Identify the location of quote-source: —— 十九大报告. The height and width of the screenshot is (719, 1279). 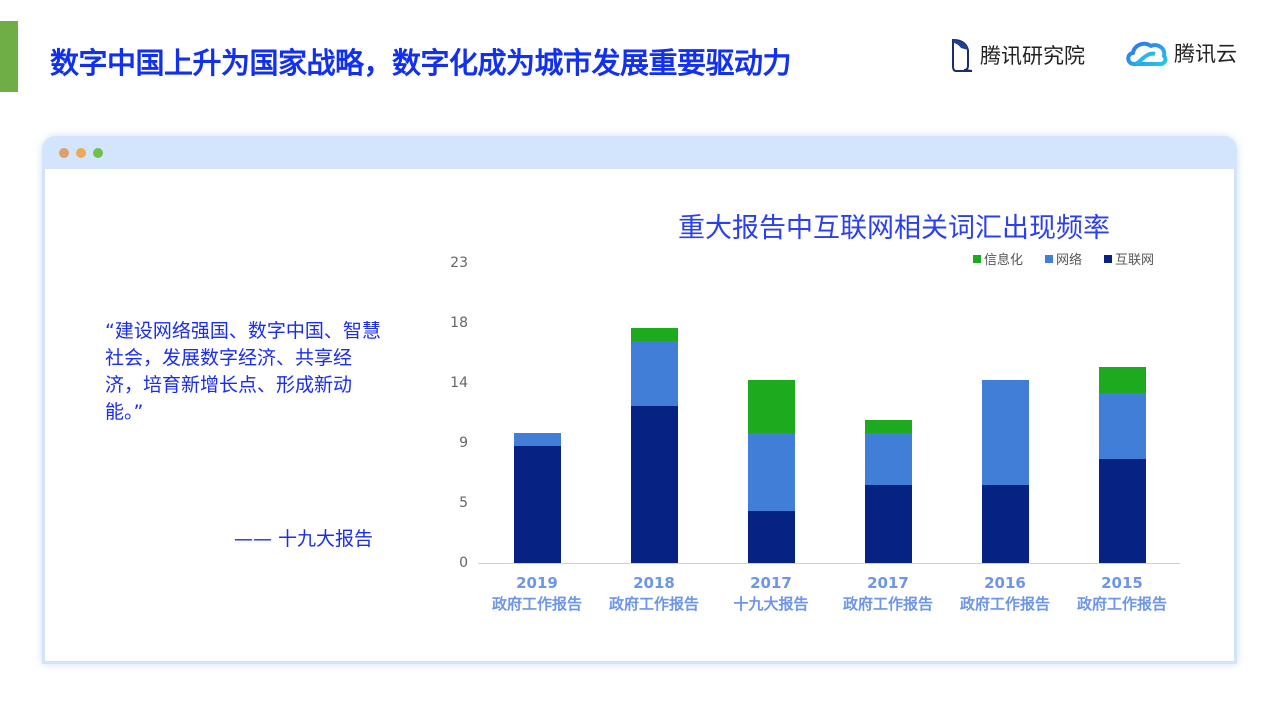
(304, 539).